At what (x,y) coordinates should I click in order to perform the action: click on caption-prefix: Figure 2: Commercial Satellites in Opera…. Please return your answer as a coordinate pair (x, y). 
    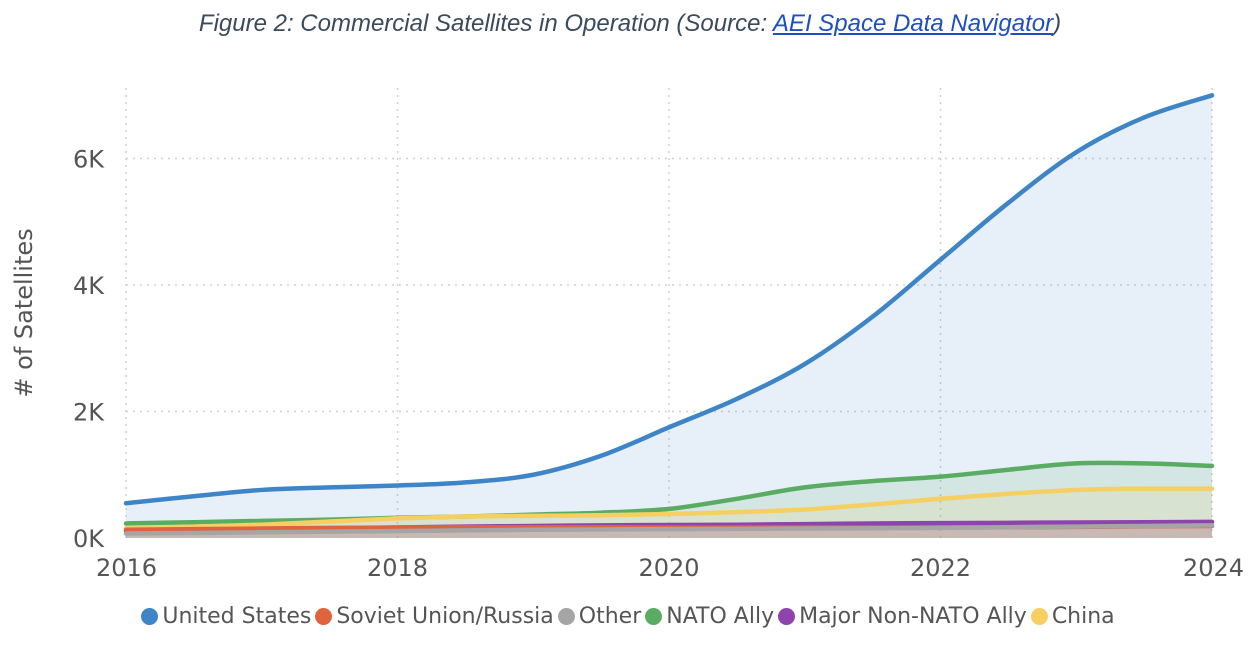
    Looking at the image, I should click on (485, 23).